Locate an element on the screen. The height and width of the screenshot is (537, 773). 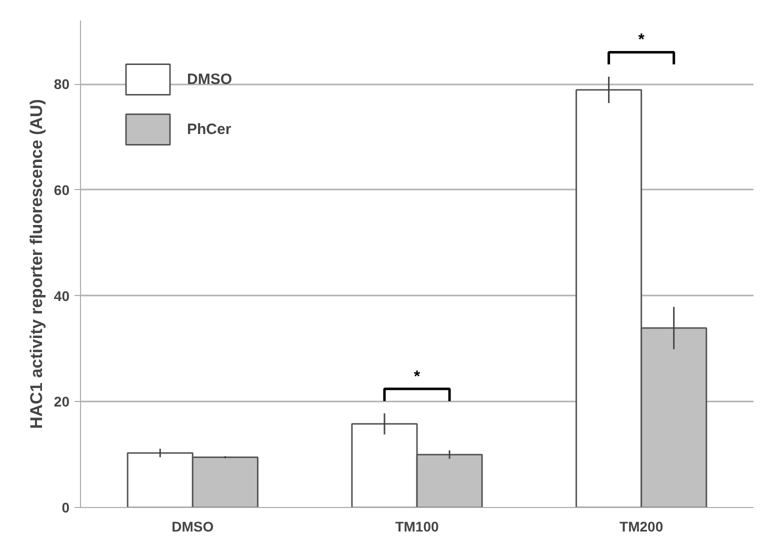
y-tick-label: 40 is located at coordinates (62, 296).